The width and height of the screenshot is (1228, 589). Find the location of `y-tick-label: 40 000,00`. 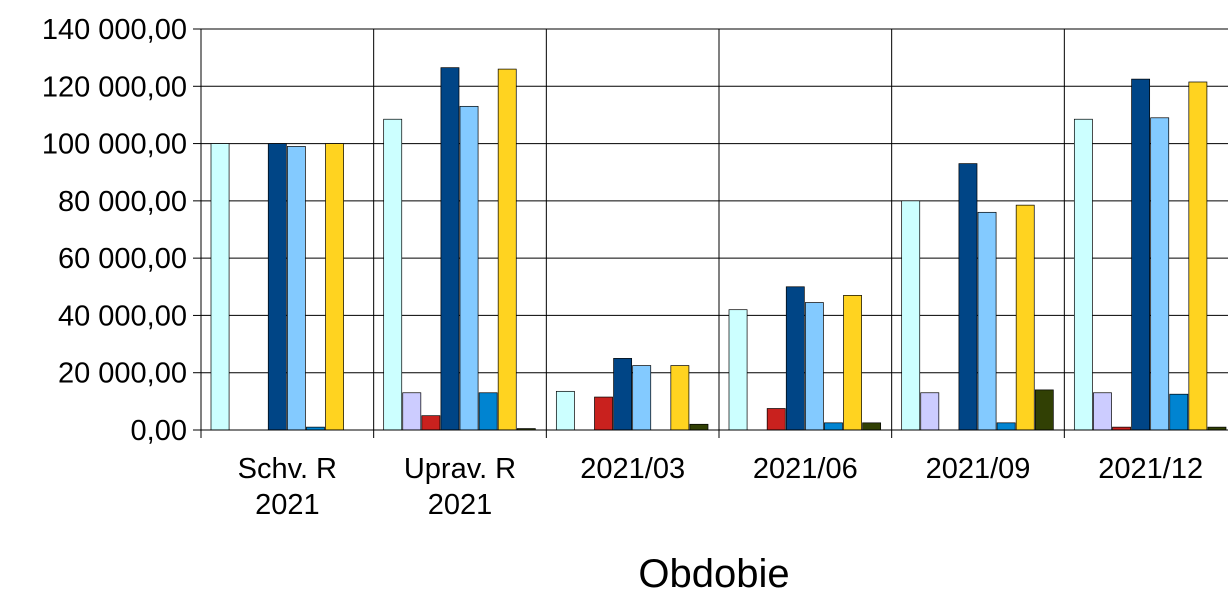

y-tick-label: 40 000,00 is located at coordinates (122, 316).